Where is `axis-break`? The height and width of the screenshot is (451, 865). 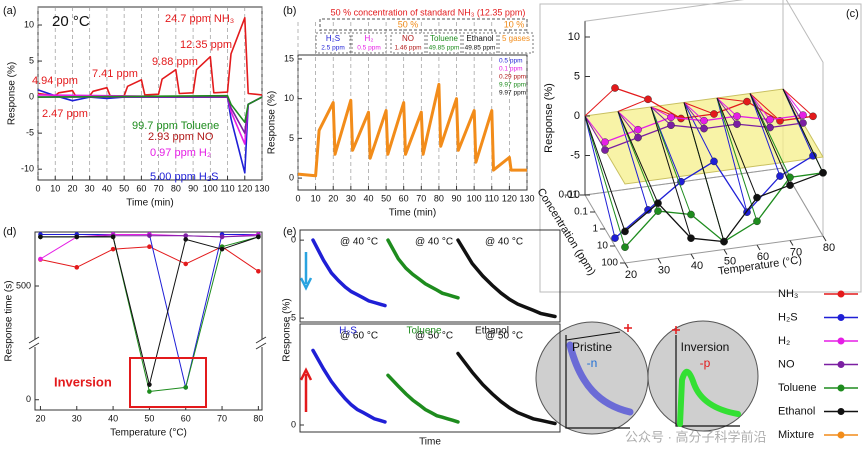 axis-break is located at coordinates (34, 343).